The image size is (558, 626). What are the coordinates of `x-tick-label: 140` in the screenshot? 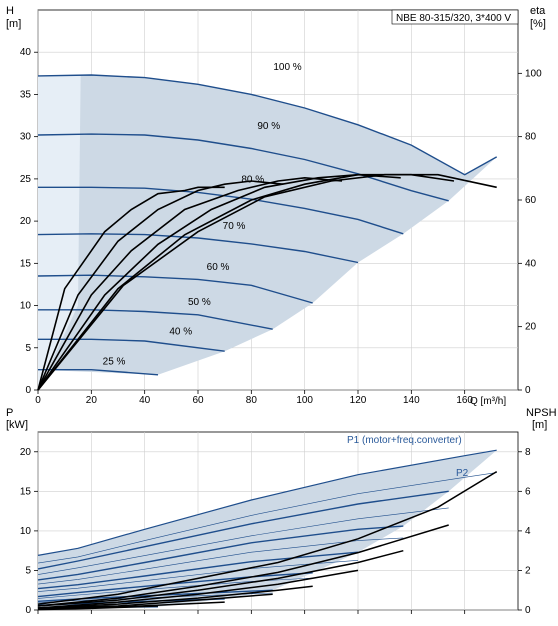 It's located at (411, 400).